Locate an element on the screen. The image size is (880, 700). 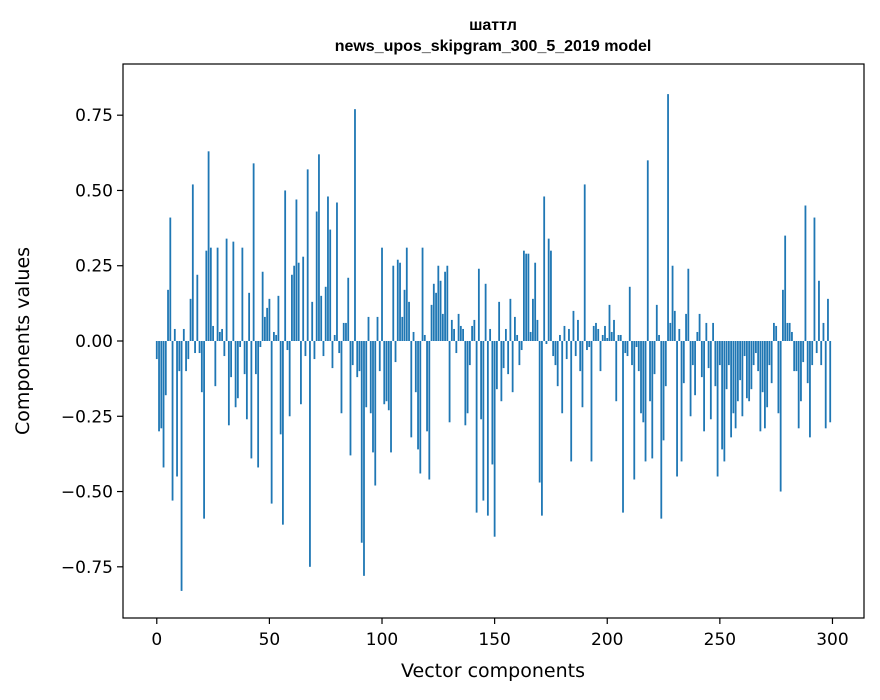
chart-subtitle: news_upos_skipgram_300_5_2019 model is located at coordinates (493, 46).